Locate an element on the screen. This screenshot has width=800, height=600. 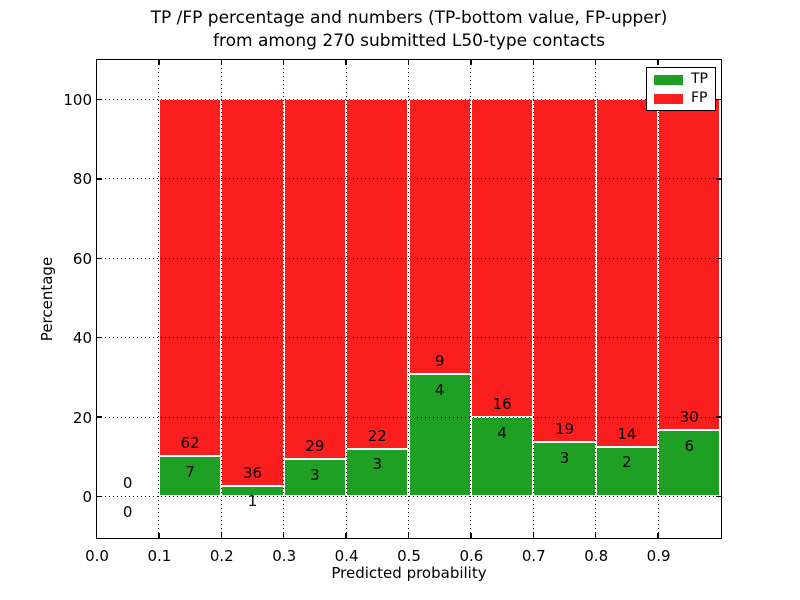
fp-count-label: 0 is located at coordinates (127, 483).